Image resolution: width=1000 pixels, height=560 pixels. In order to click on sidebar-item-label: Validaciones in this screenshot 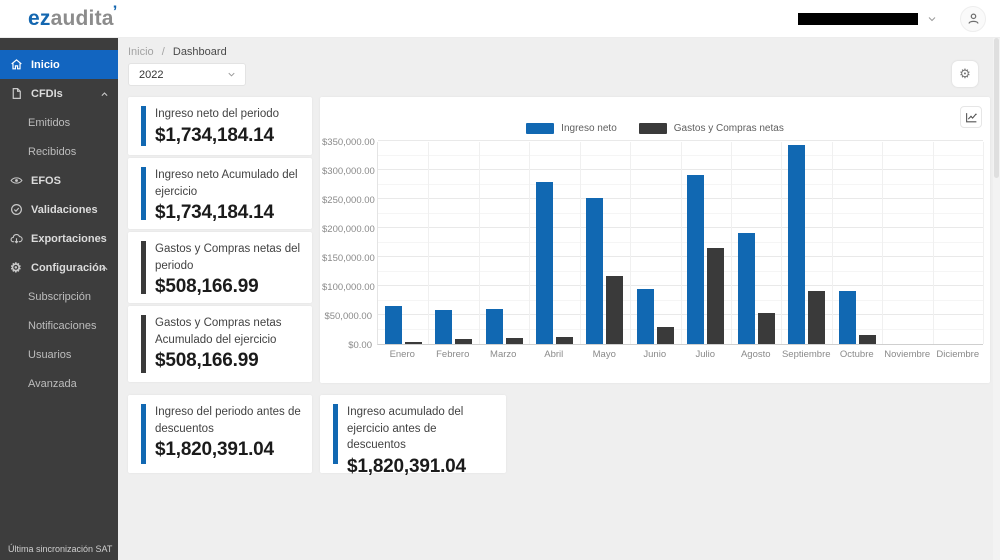, I will do `click(64, 209)`.